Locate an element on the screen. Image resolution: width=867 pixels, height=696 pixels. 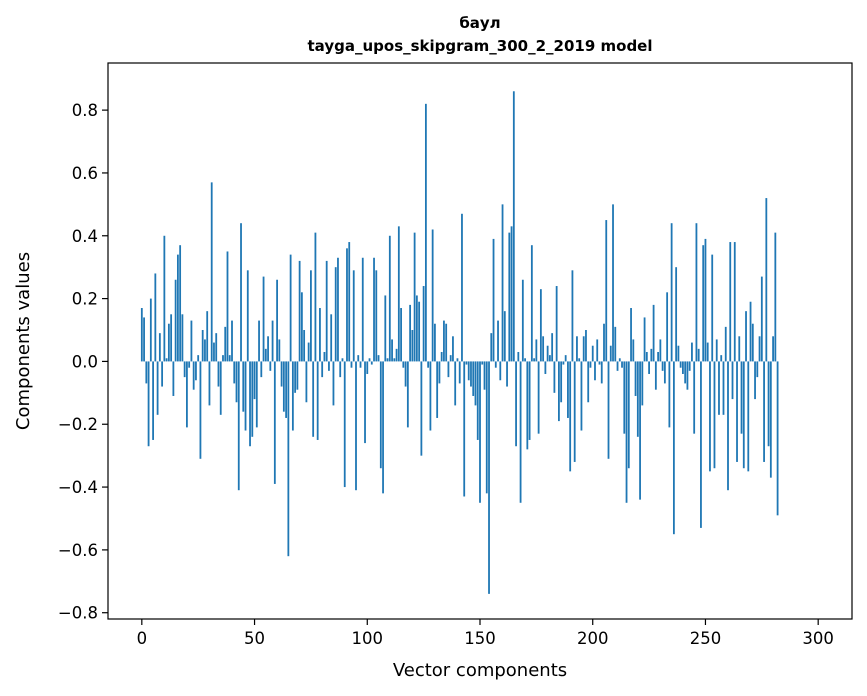
y-tick-label: −0.2 is located at coordinates (78, 424).